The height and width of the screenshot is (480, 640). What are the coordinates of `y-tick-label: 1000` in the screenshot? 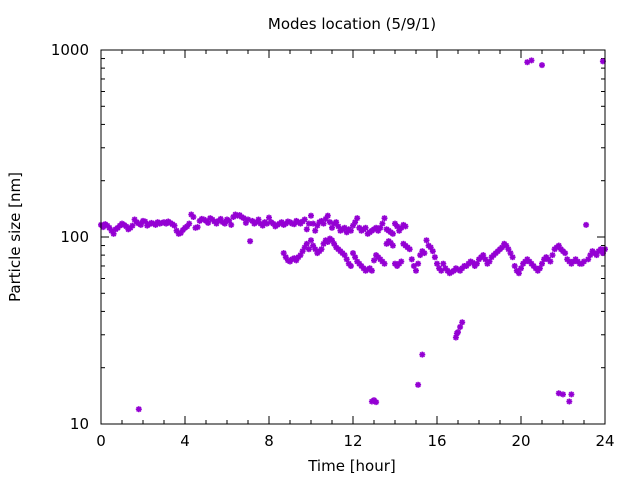 It's located at (70, 50).